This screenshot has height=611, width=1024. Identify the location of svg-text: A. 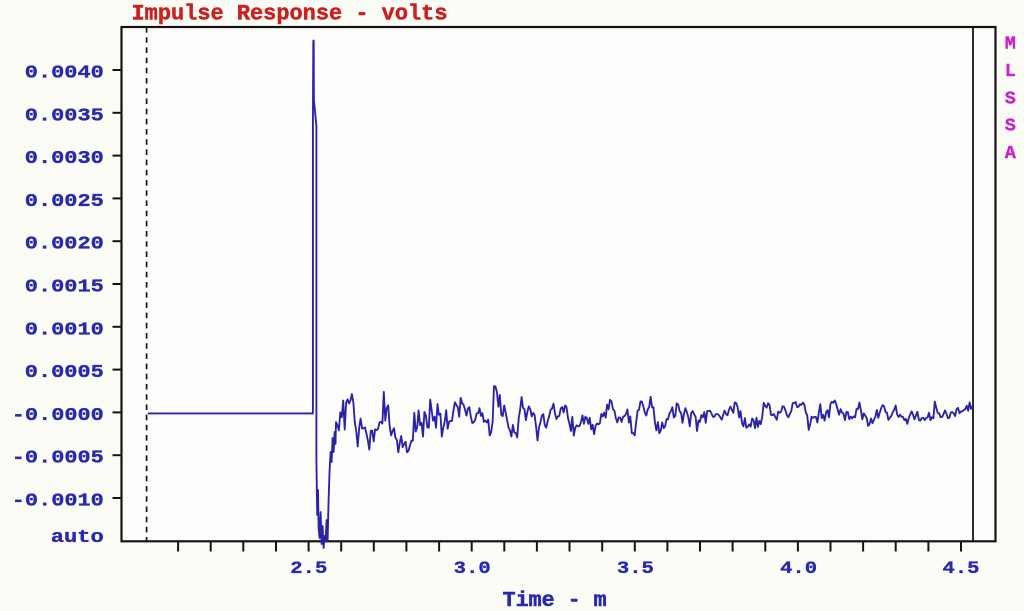
(1011, 153).